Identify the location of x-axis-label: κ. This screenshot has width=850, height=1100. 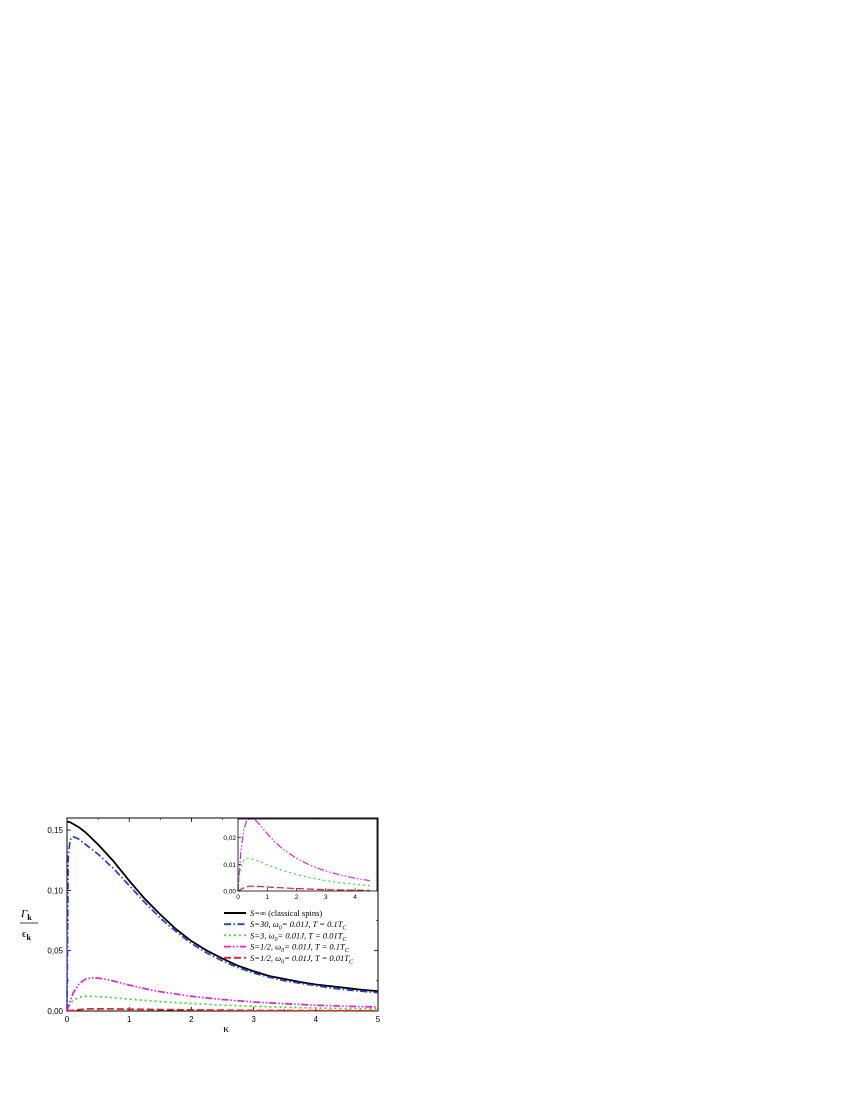
(226, 1029).